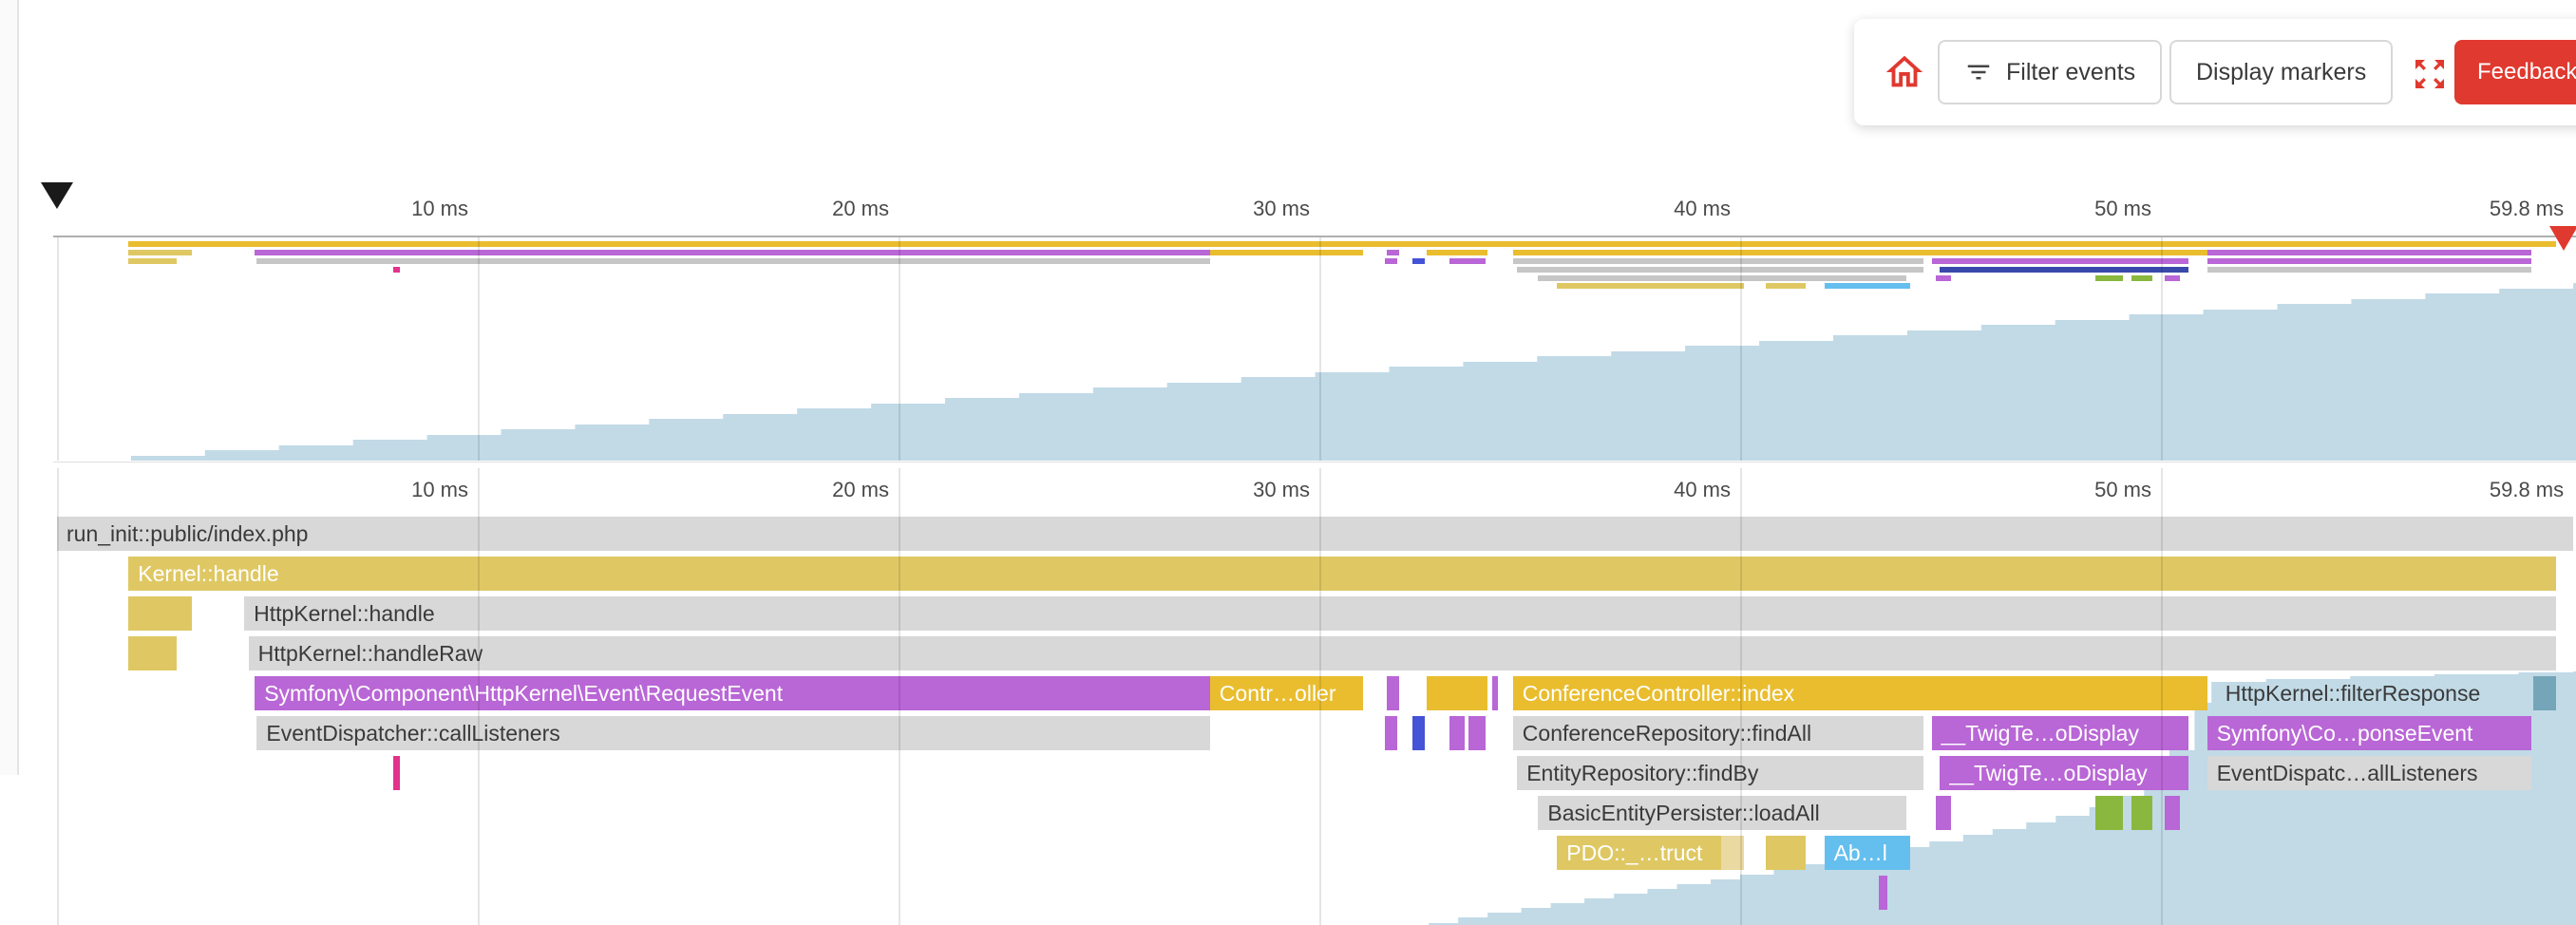 The width and height of the screenshot is (2576, 925). What do you see at coordinates (1281, 208) in the screenshot?
I see `time-tick-label-minimap: 30 ms` at bounding box center [1281, 208].